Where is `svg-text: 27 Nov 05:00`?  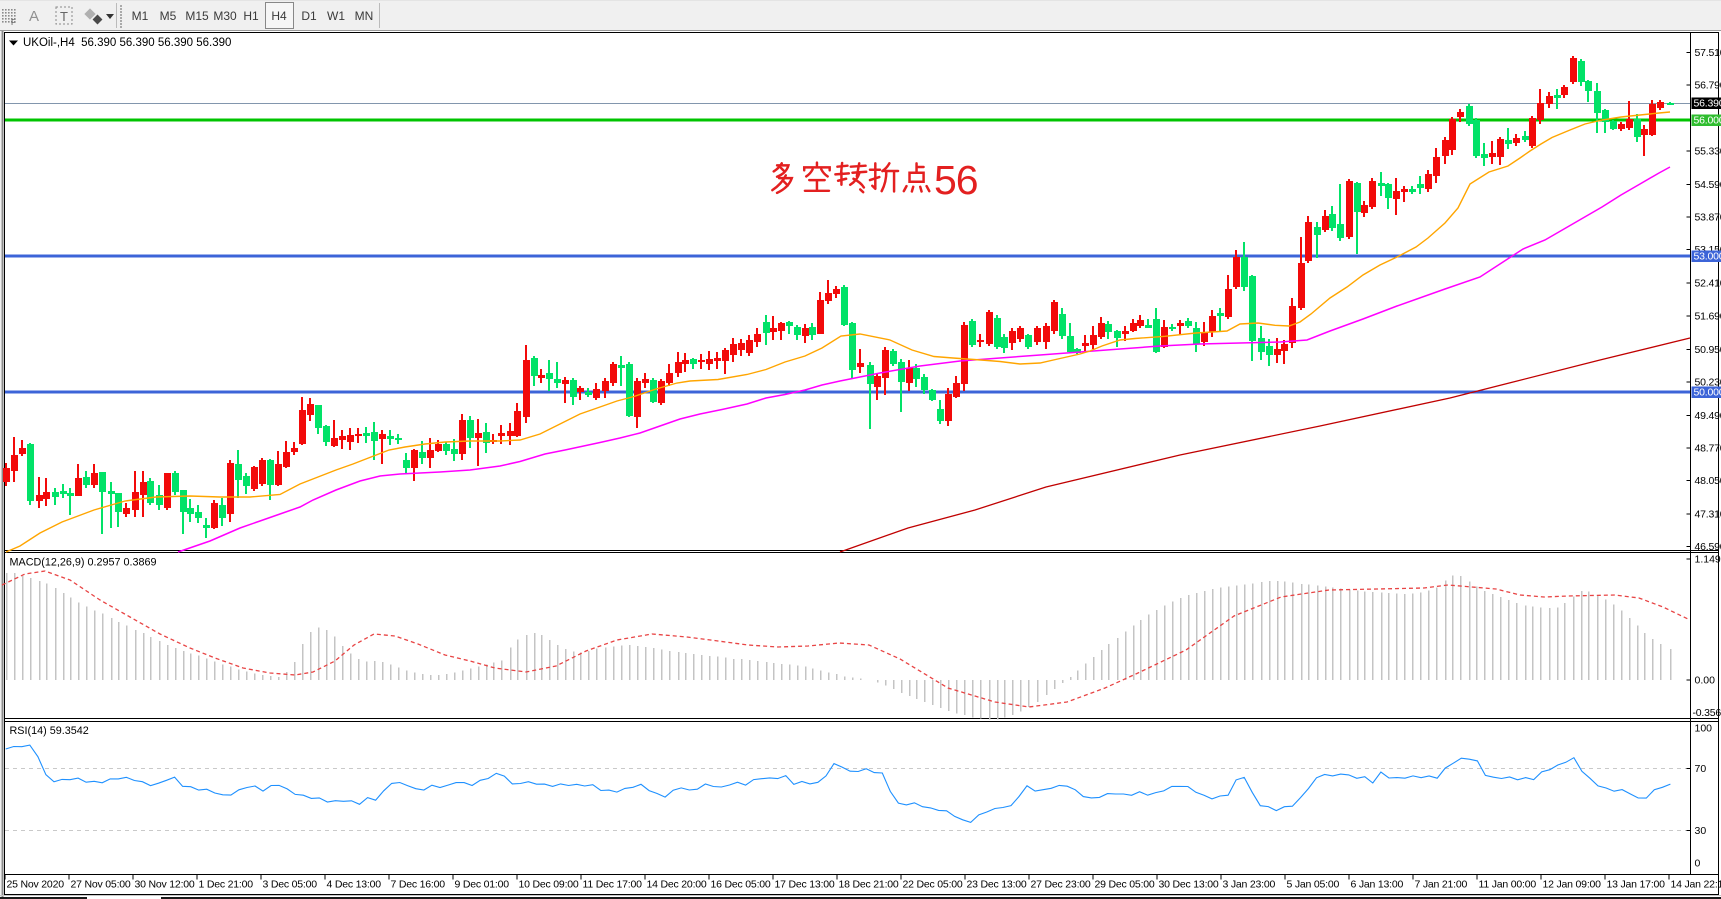 svg-text: 27 Nov 05:00 is located at coordinates (101, 885).